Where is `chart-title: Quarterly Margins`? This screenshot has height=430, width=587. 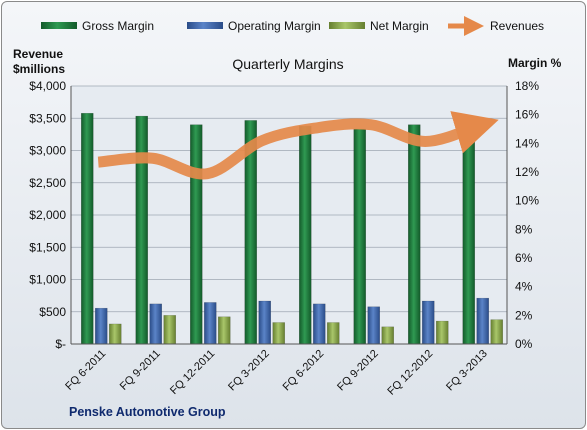
chart-title: Quarterly Margins is located at coordinates (287, 64).